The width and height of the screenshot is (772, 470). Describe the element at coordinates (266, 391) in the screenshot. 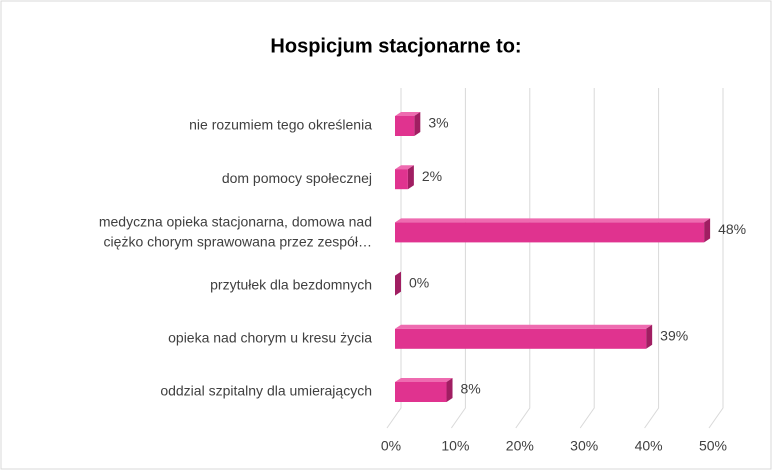

I see `y-tick-label: oddzial szpitalny dla umierających` at that location.